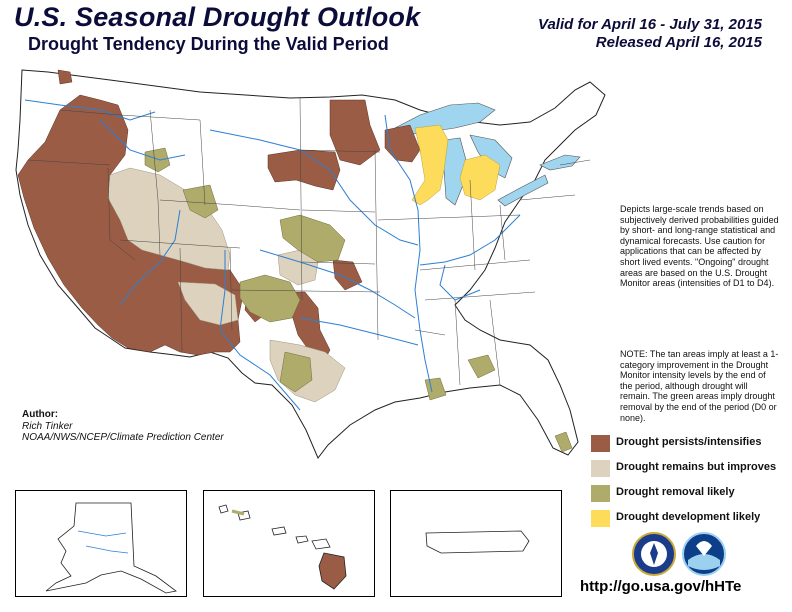  What do you see at coordinates (111, 548) in the screenshot?
I see `alaska-map` at bounding box center [111, 548].